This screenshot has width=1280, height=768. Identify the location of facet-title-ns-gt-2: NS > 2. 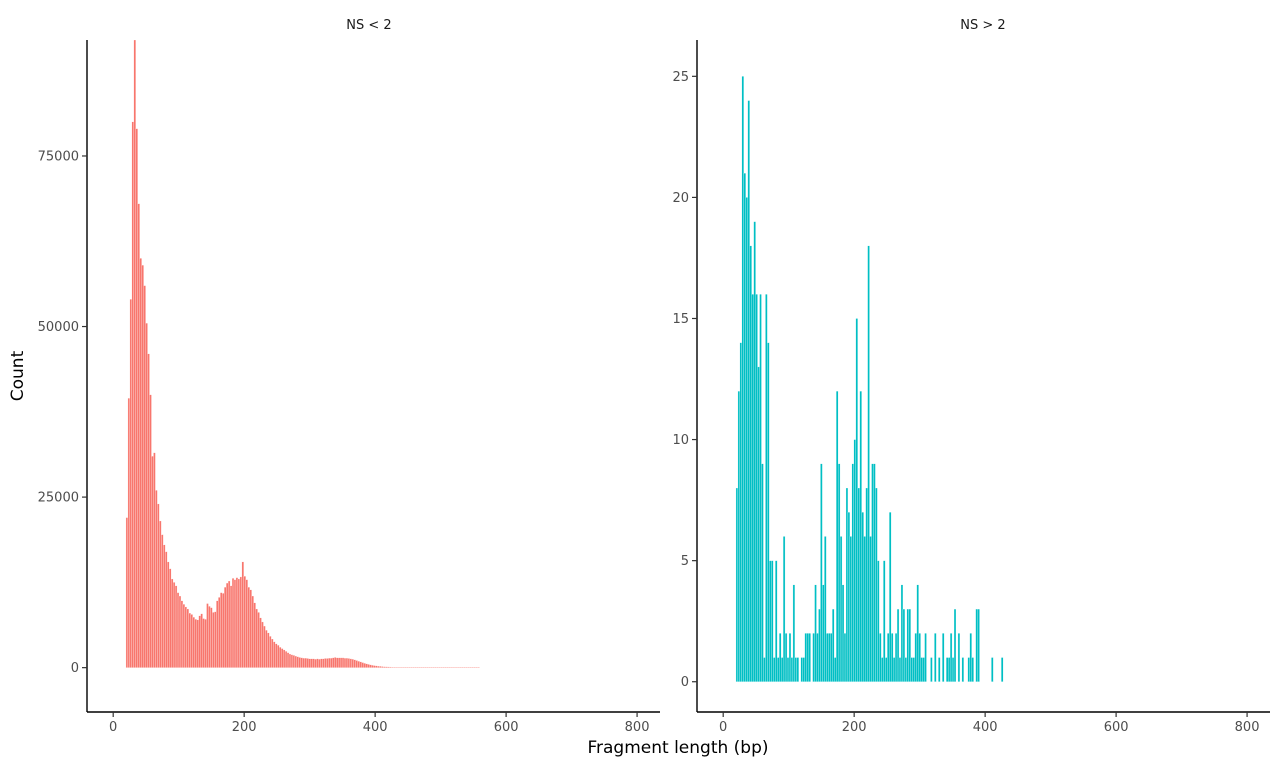
(982, 25).